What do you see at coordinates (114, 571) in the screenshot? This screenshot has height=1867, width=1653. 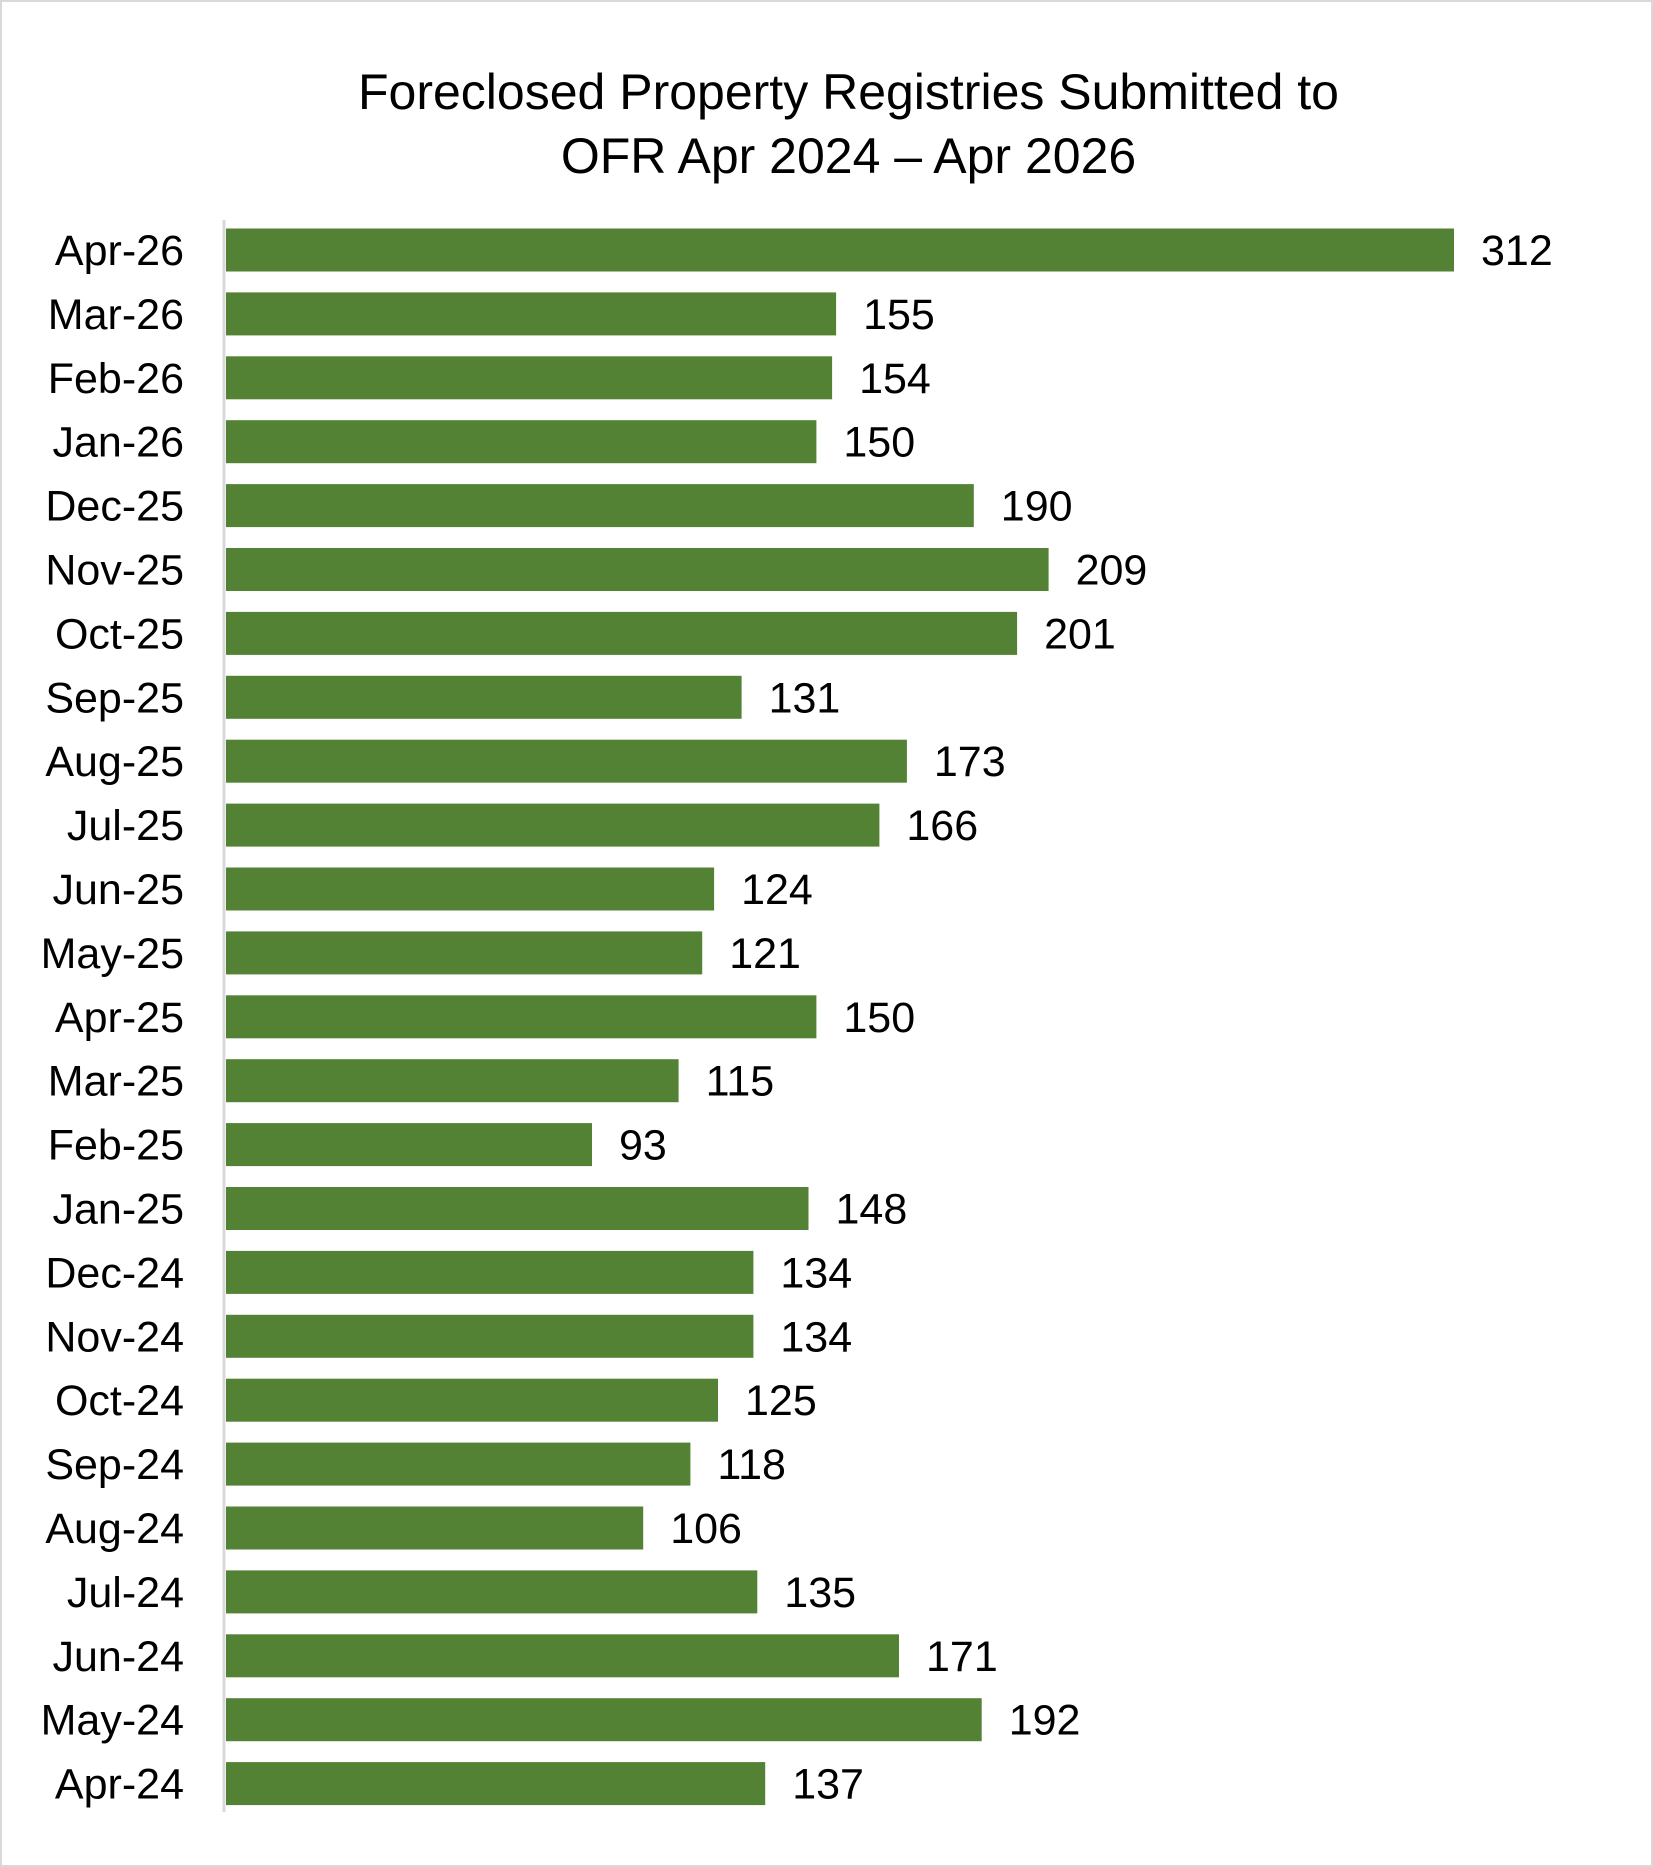 I see `category-label: Nov-25` at bounding box center [114, 571].